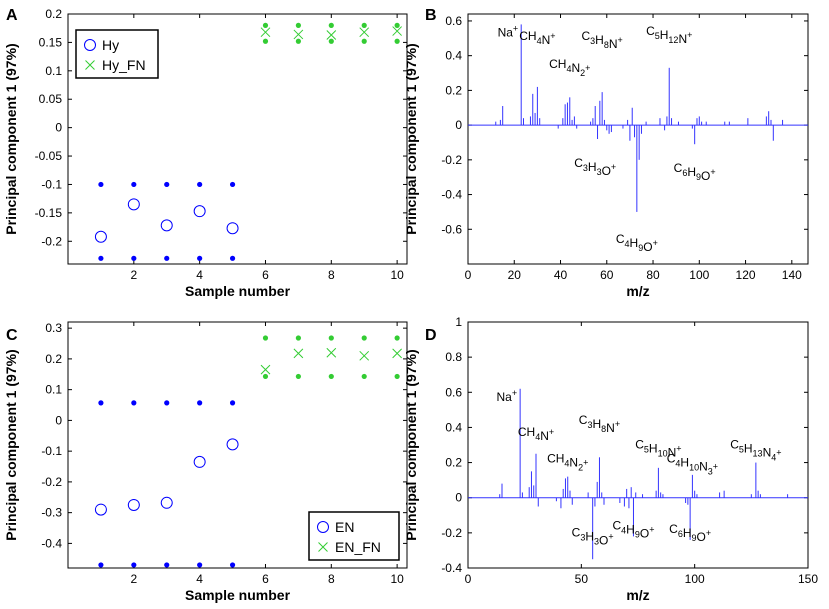 The image size is (829, 609). I want to click on x-tick-label: 150, so click(808, 579).